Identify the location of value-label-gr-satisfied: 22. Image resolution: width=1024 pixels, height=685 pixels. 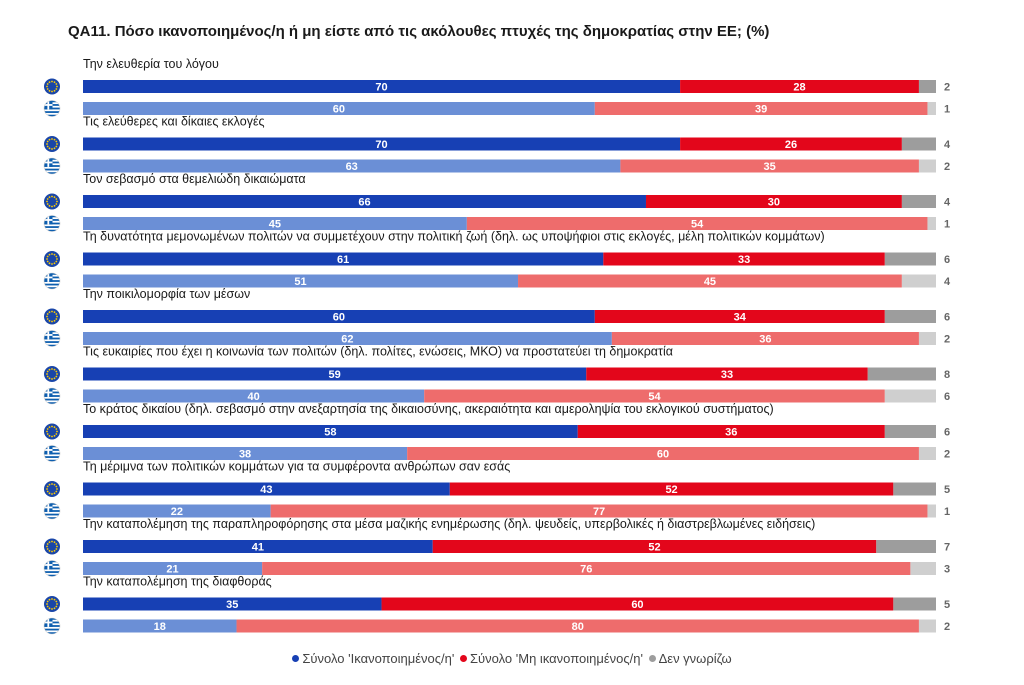
(177, 512).